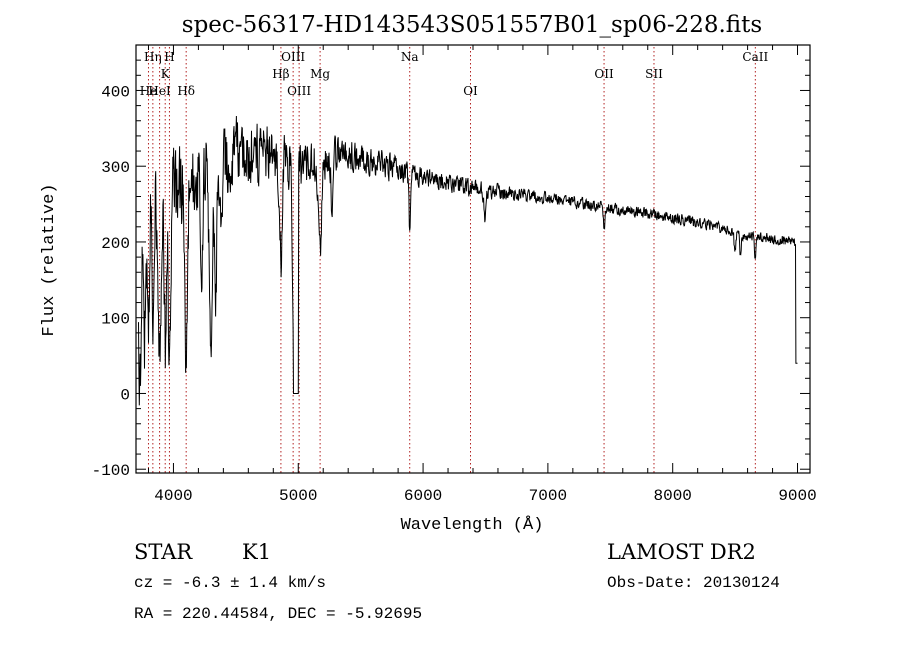 Image resolution: width=900 pixels, height=649 pixels. Describe the element at coordinates (163, 552) in the screenshot. I see `object-class: STAR` at that location.